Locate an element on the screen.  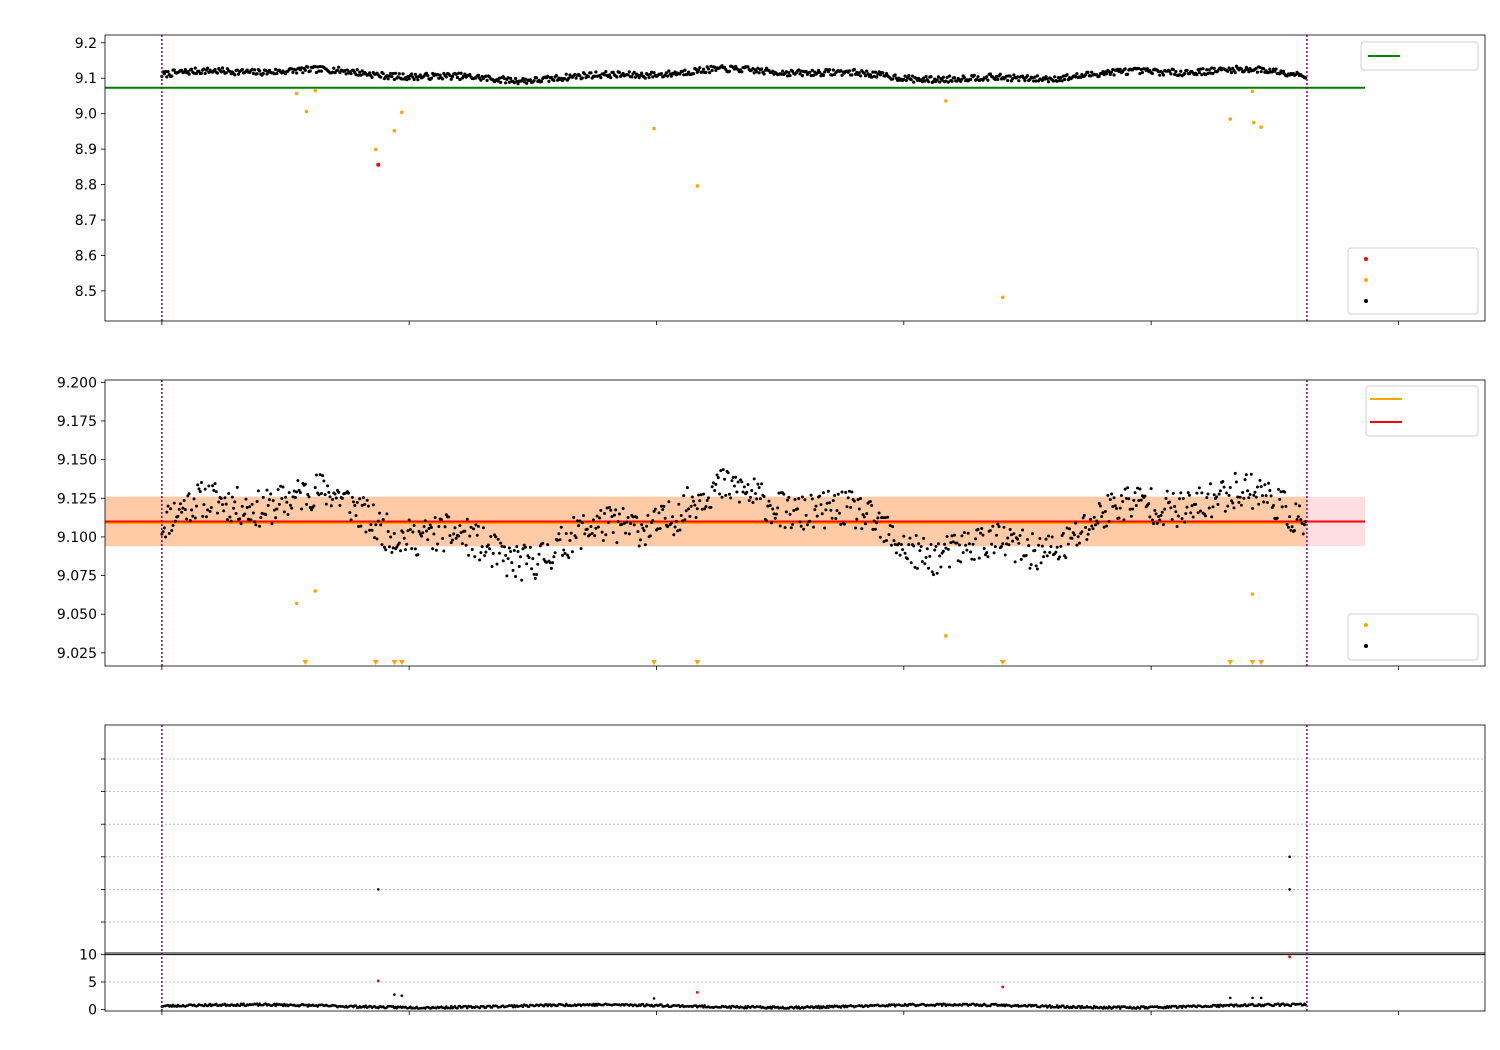
flag-point is located at coordinates (1289, 889).